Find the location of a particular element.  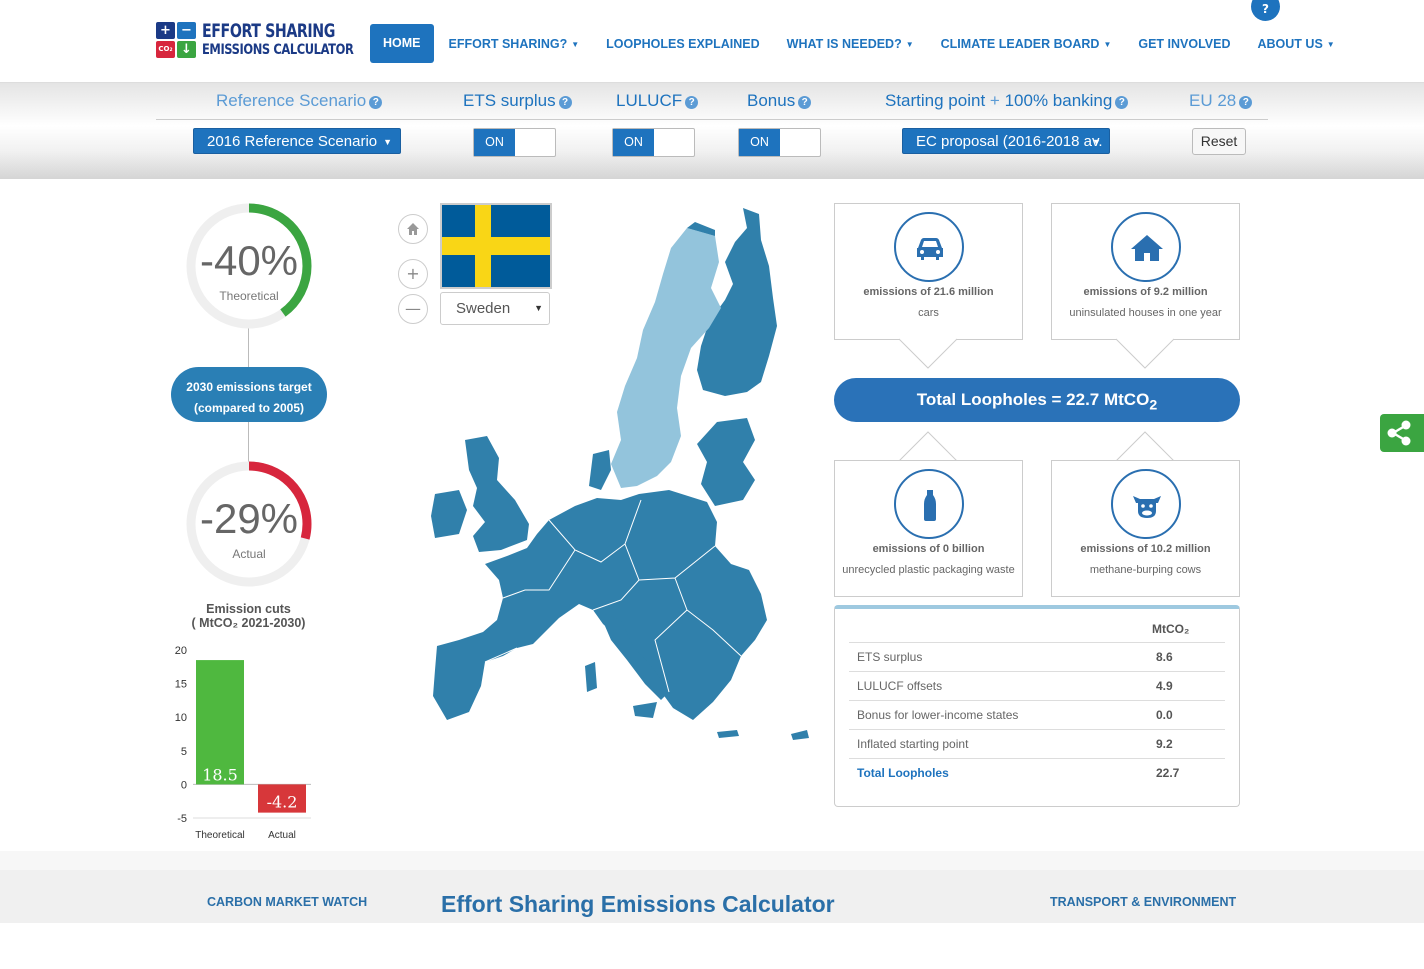

car-icon is located at coordinates (930, 249).